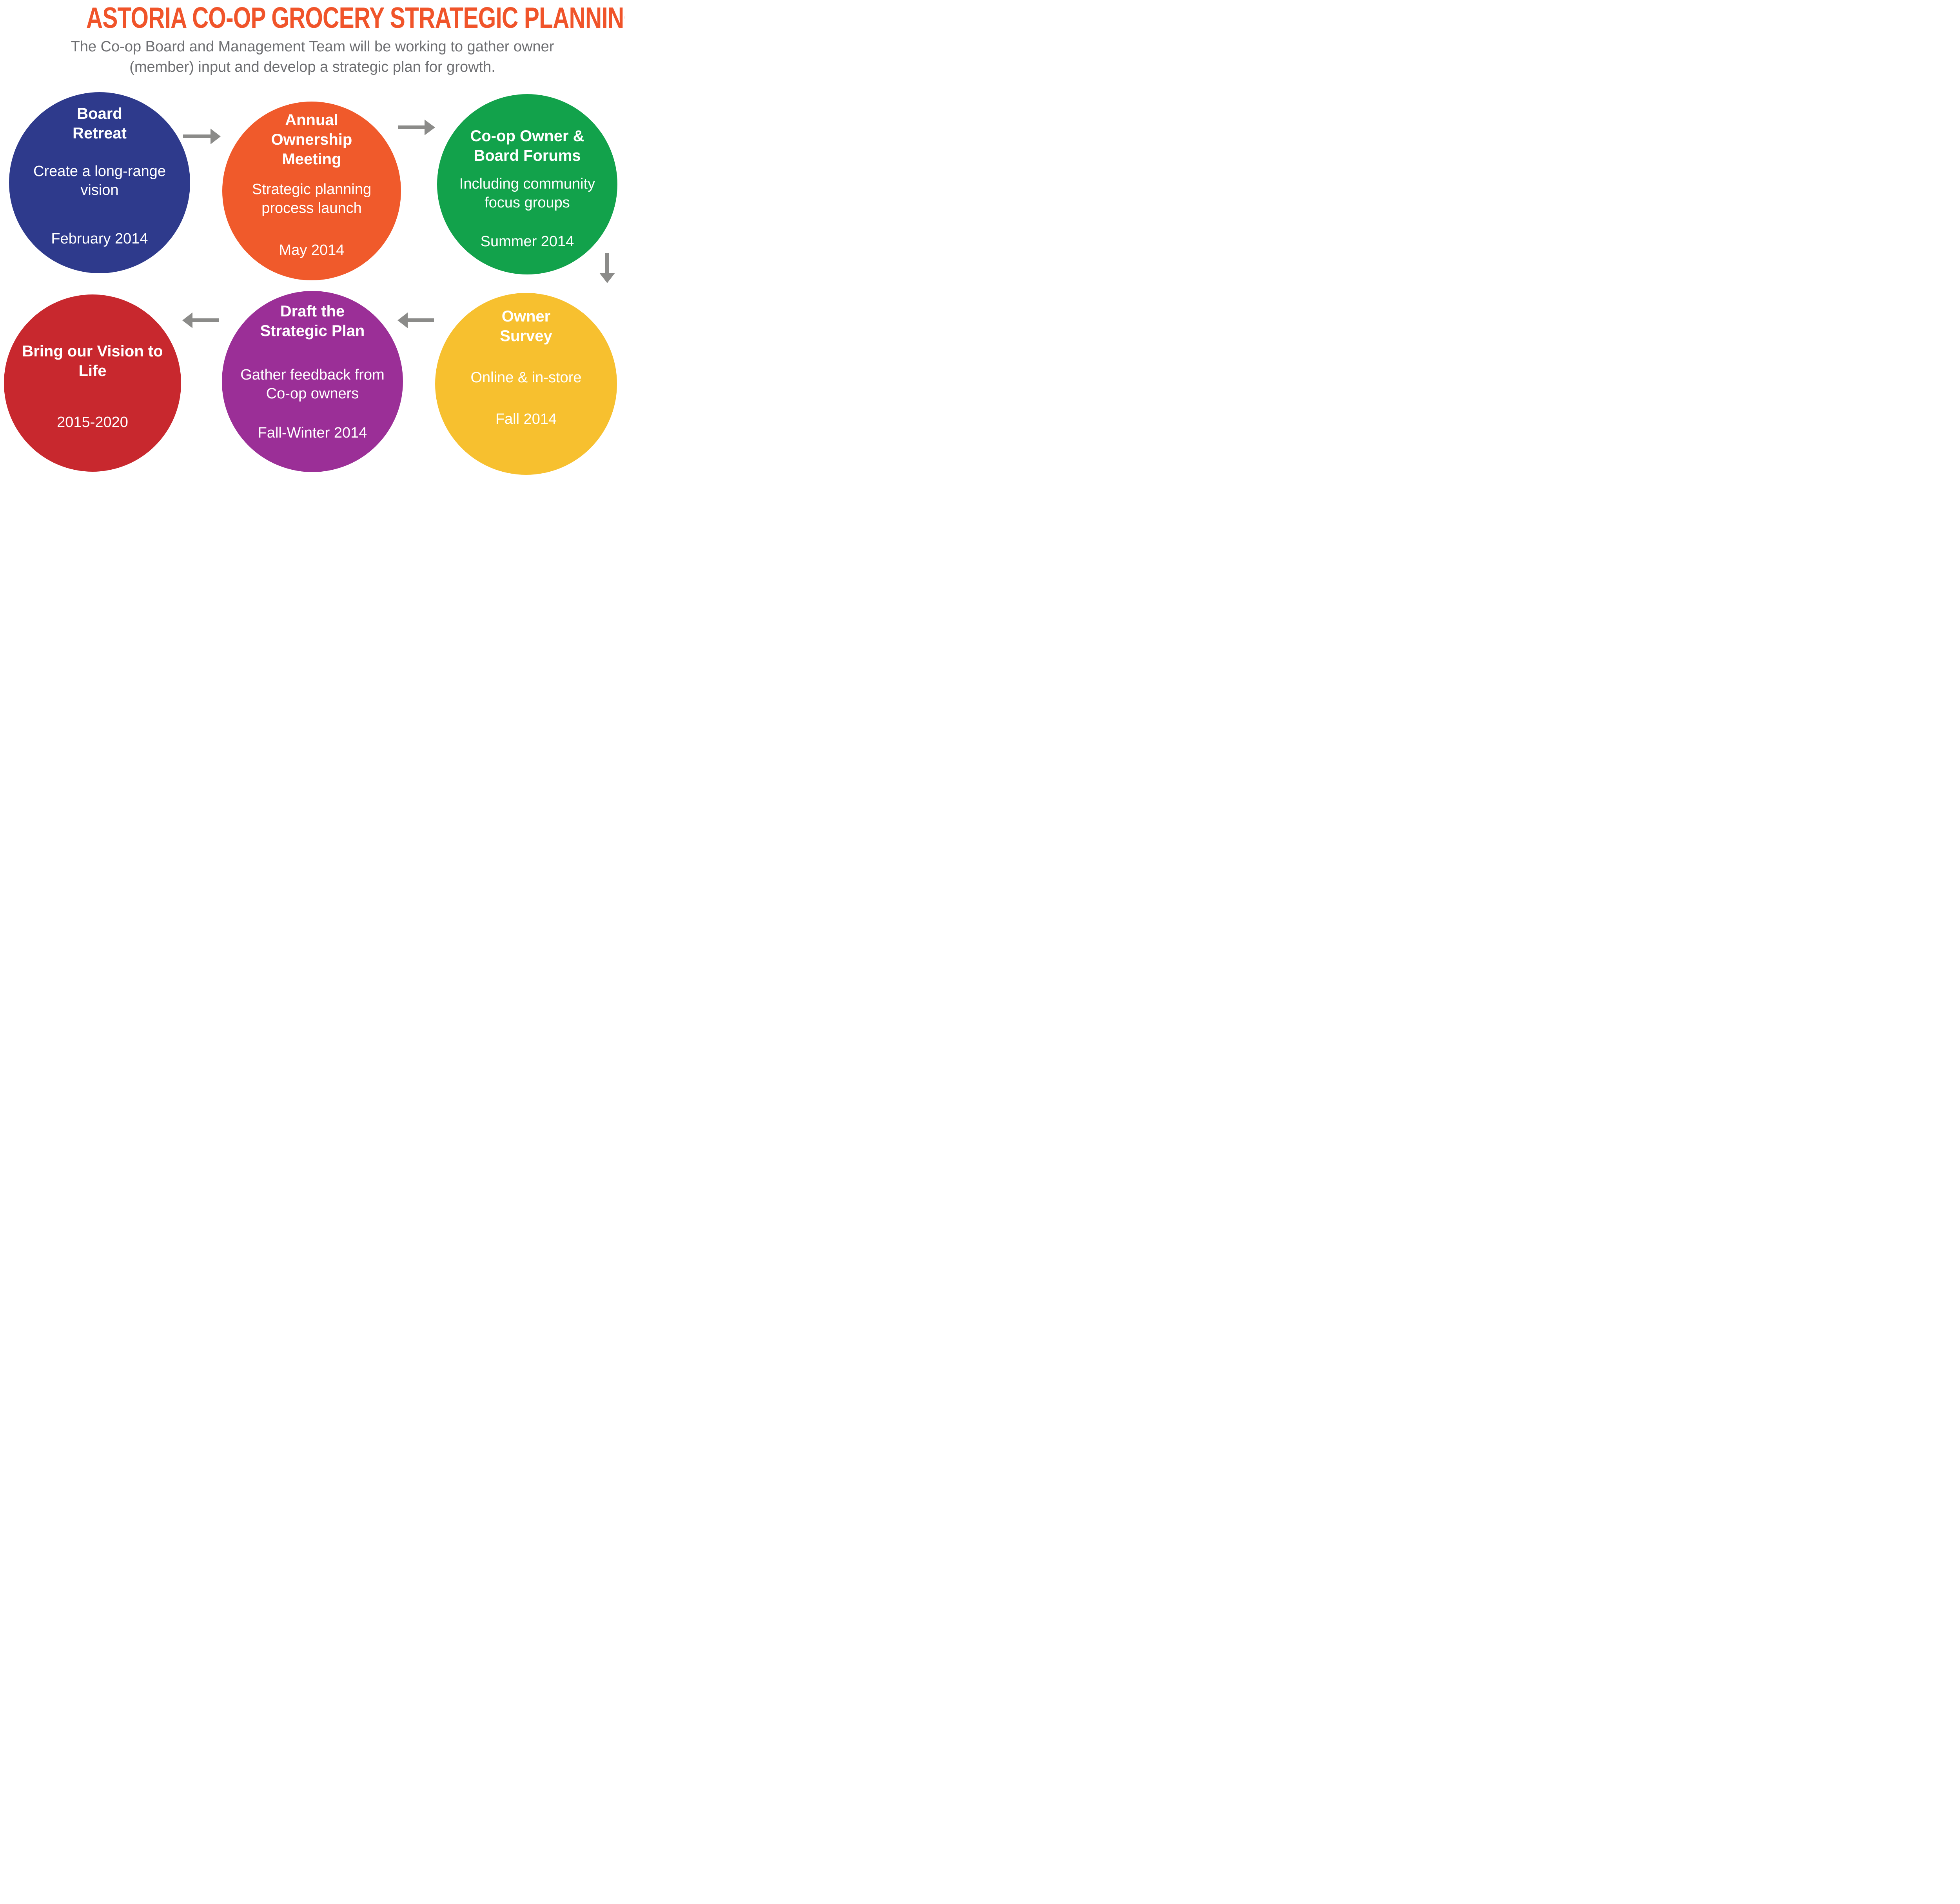  I want to click on step-description: Strategic planning process launch, so click(312, 198).